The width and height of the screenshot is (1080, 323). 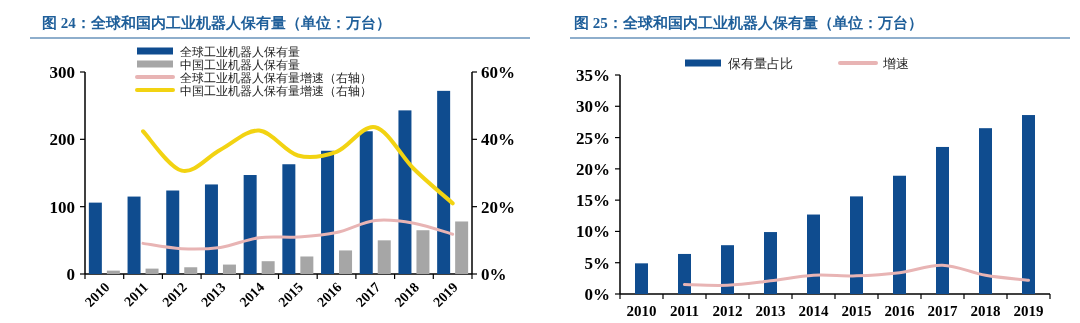 What do you see at coordinates (498, 140) in the screenshot?
I see `y2-tick-label: 40%` at bounding box center [498, 140].